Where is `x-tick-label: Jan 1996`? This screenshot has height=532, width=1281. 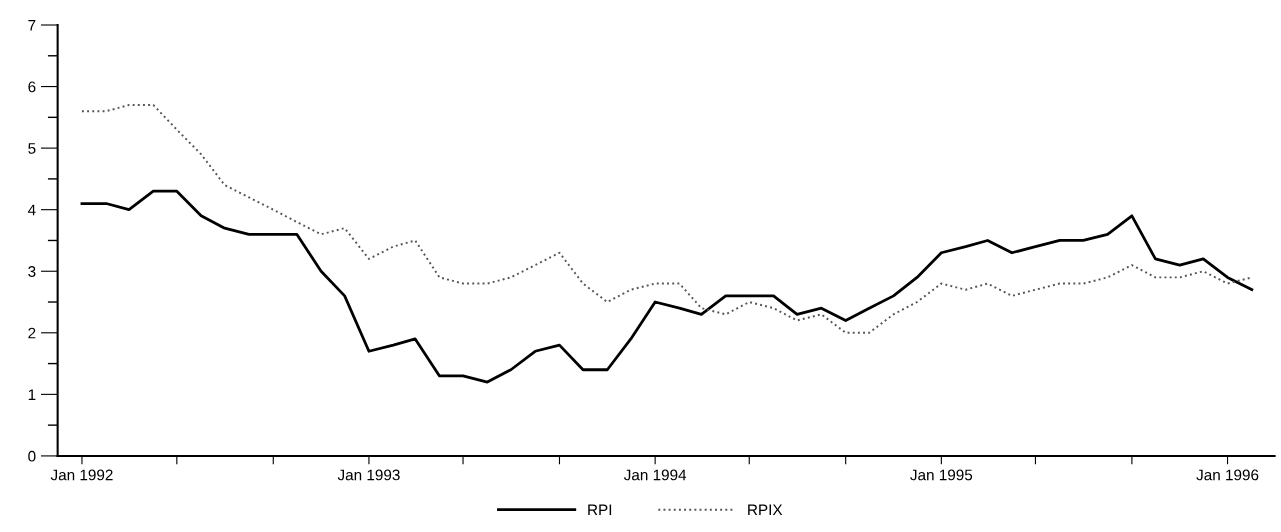
x-tick-label: Jan 1996 is located at coordinates (1227, 475).